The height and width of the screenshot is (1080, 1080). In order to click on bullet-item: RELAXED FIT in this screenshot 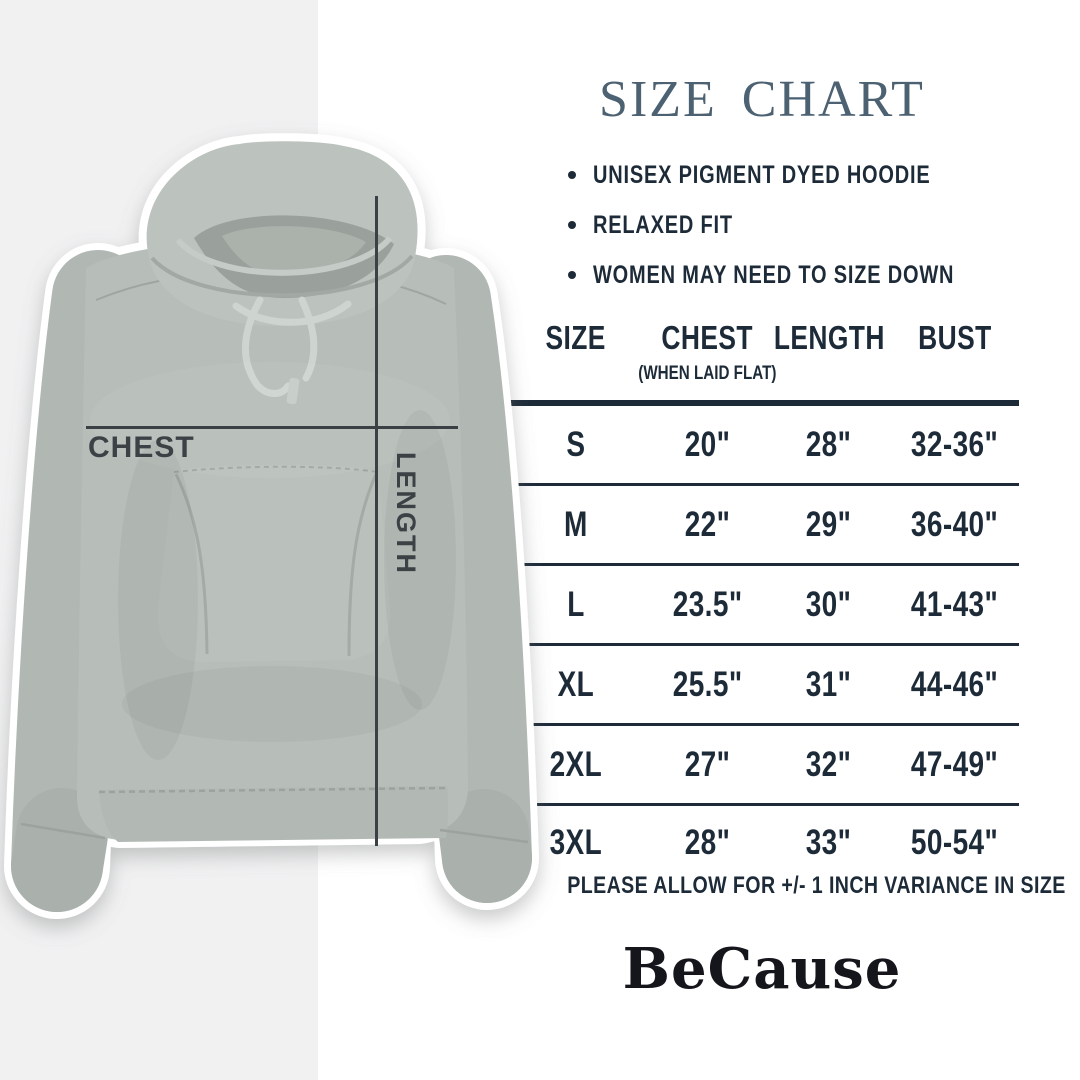, I will do `click(806, 225)`.